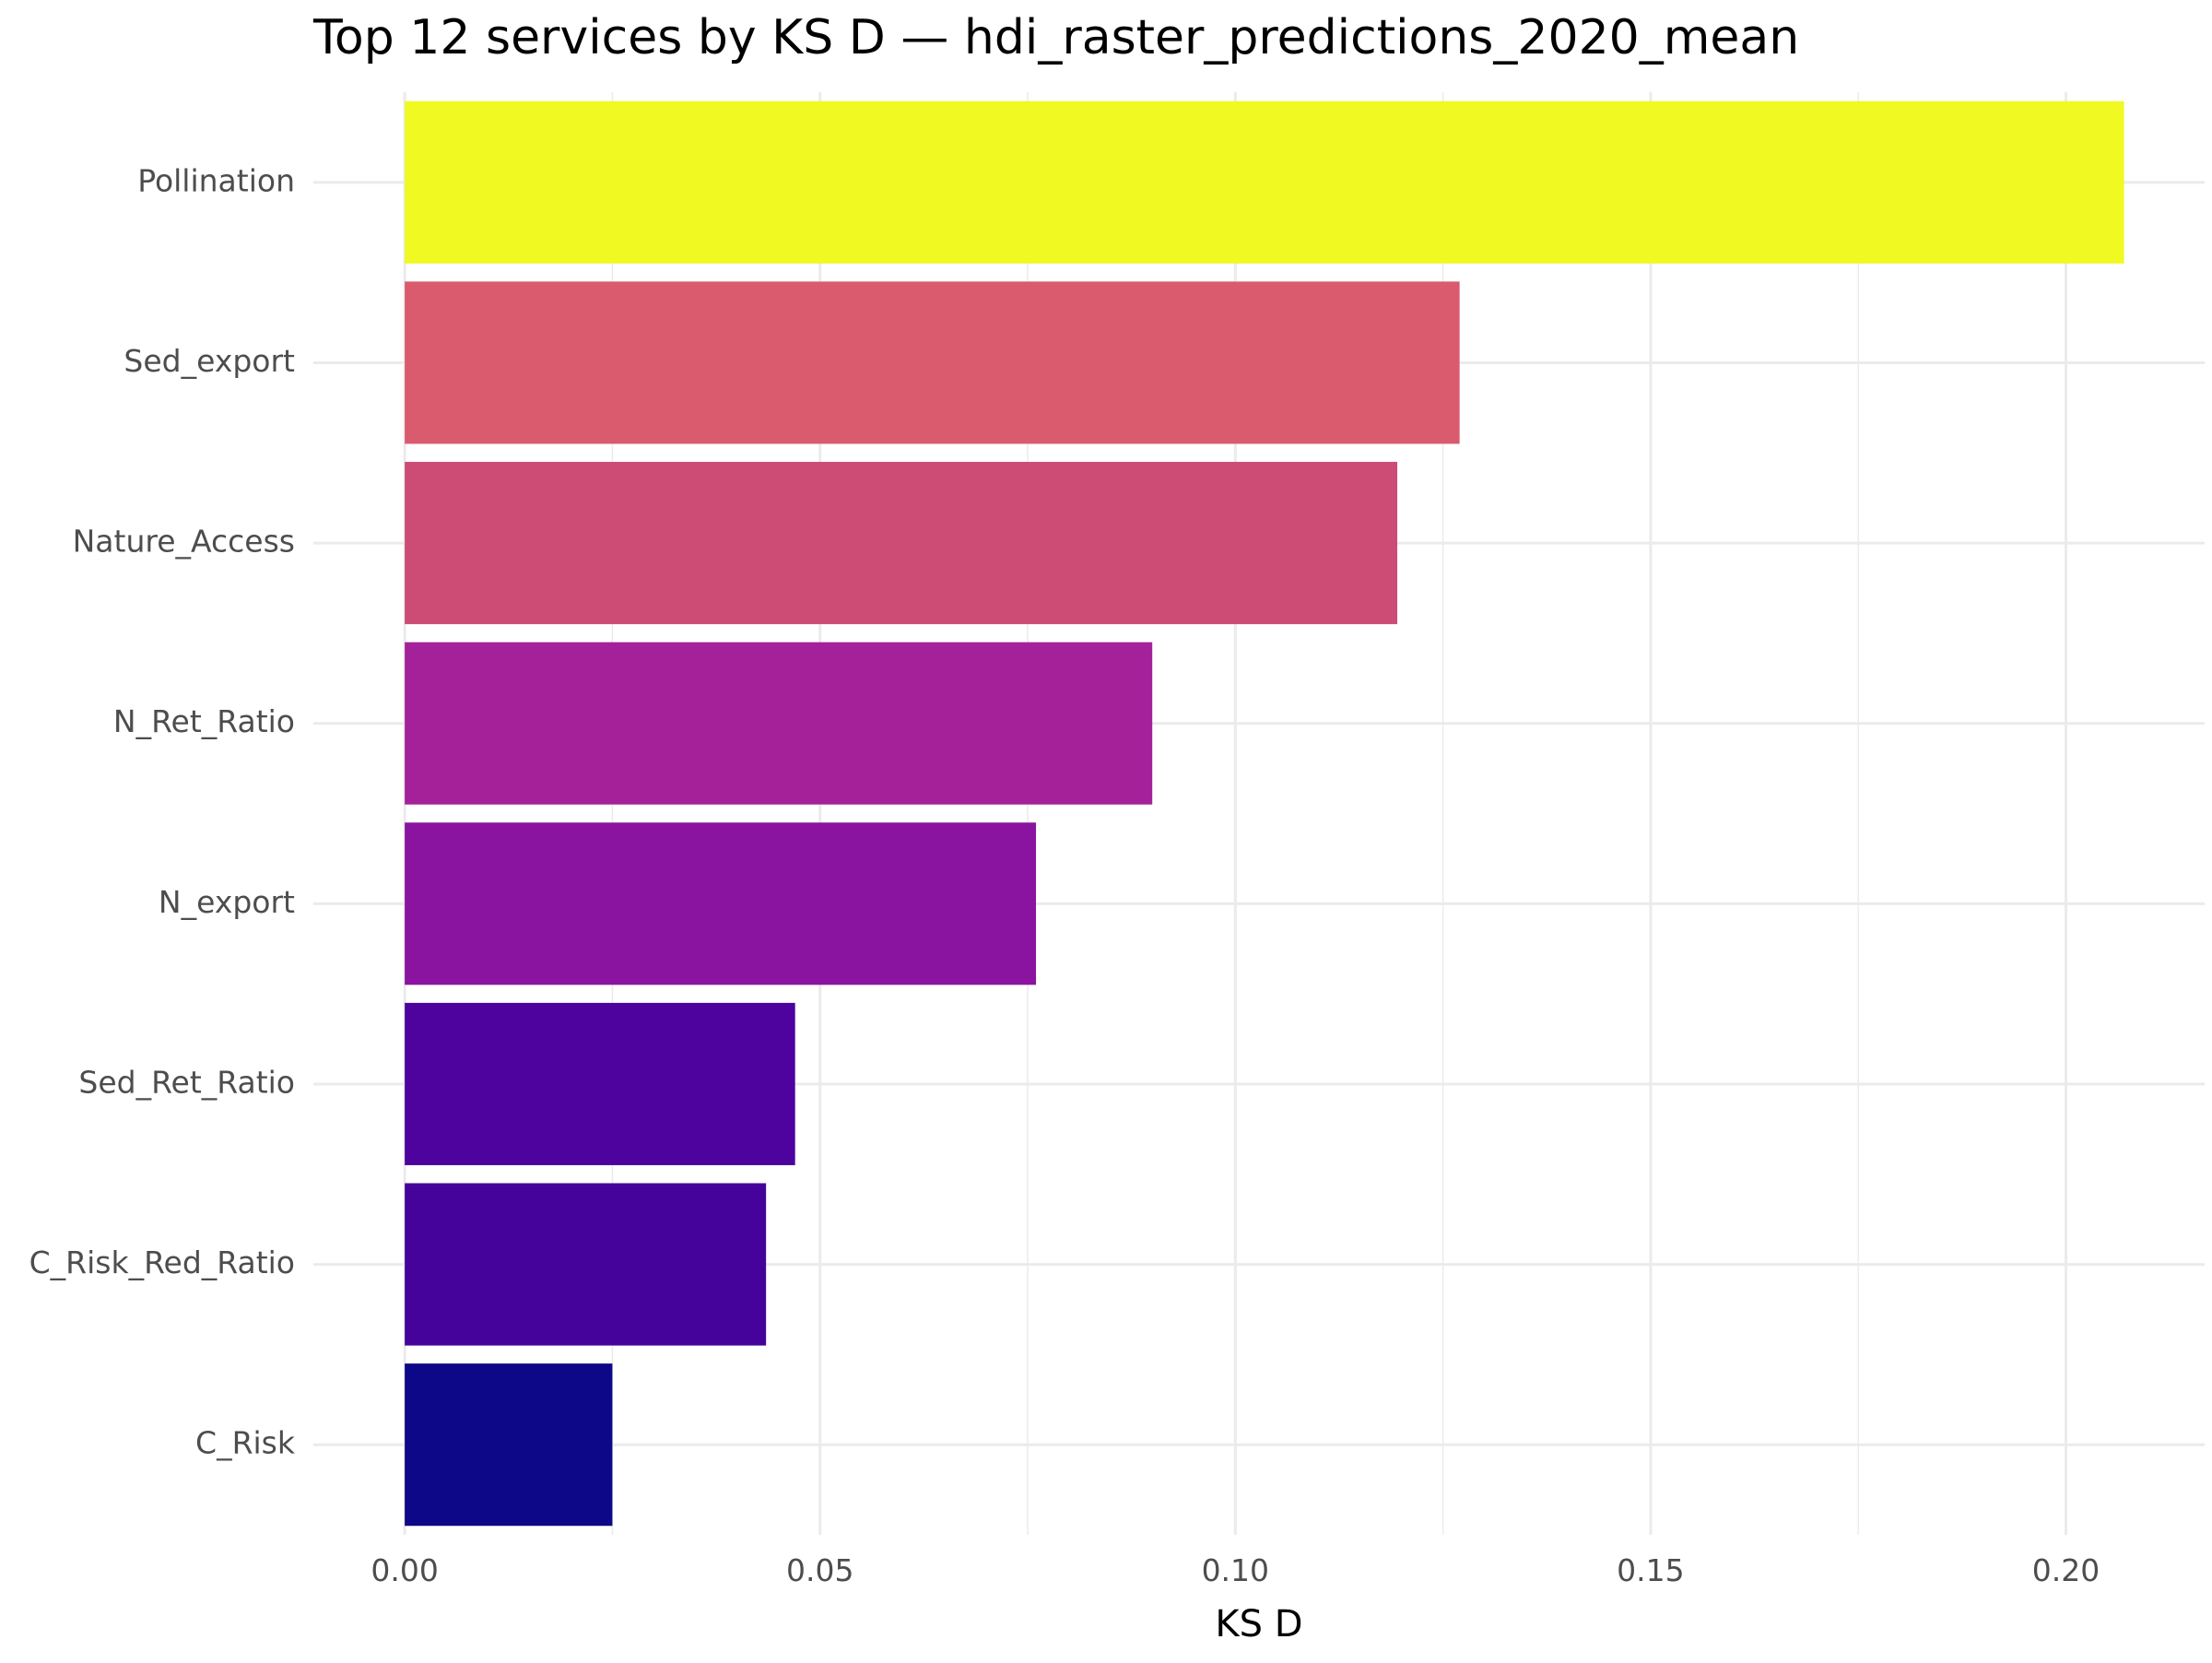  Describe the element at coordinates (586, 1264) in the screenshot. I see `bar-c-risk-red-ratio` at that location.